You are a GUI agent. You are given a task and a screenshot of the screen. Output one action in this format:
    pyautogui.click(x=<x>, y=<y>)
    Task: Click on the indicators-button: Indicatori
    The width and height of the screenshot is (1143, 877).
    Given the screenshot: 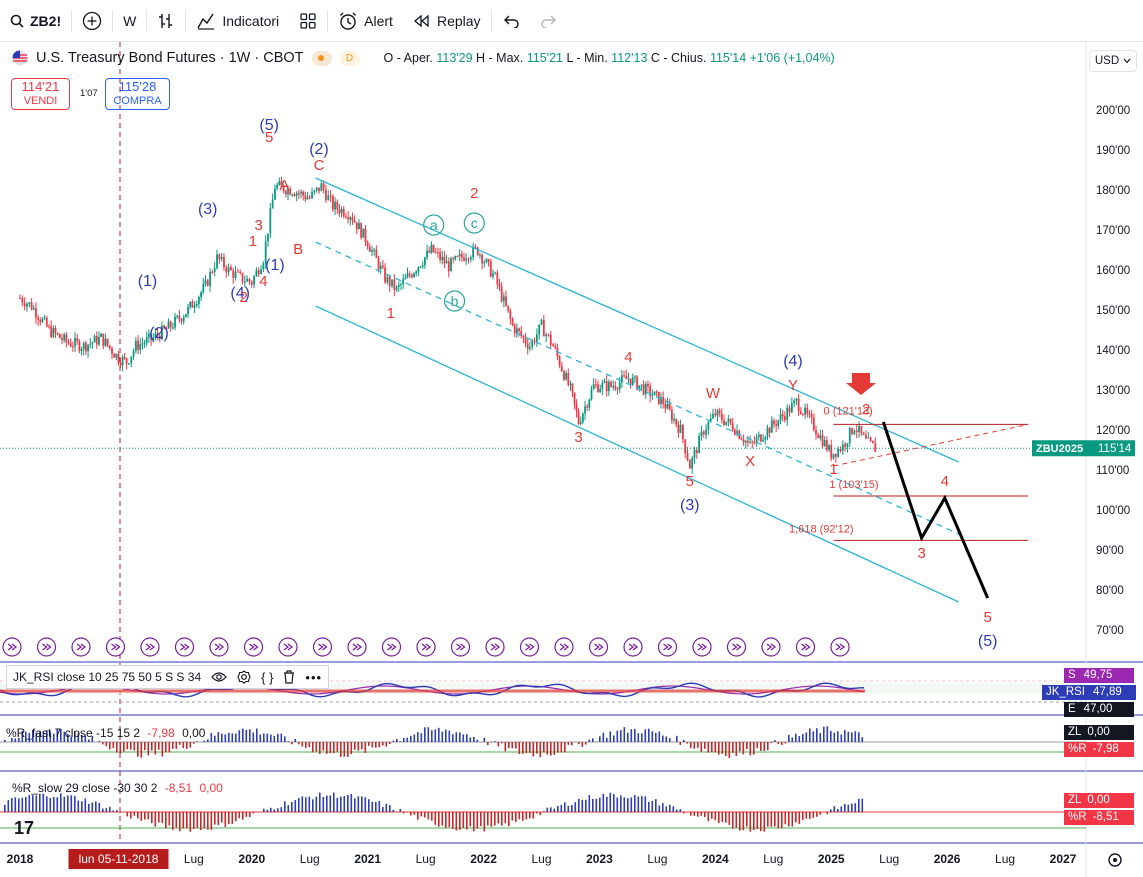 What is the action you would take?
    pyautogui.click(x=237, y=21)
    